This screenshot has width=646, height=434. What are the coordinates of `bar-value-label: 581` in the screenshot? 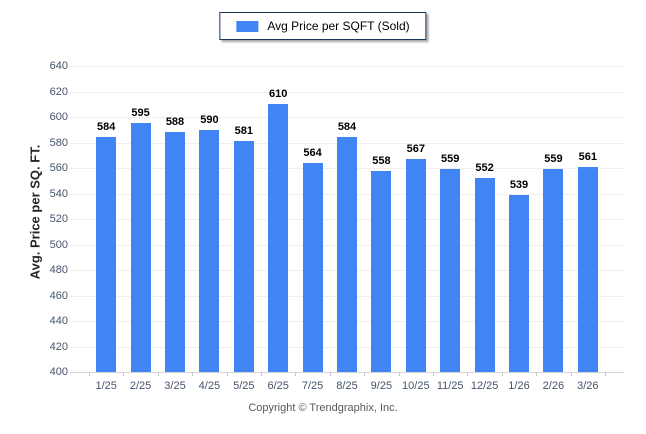 It's located at (243, 131).